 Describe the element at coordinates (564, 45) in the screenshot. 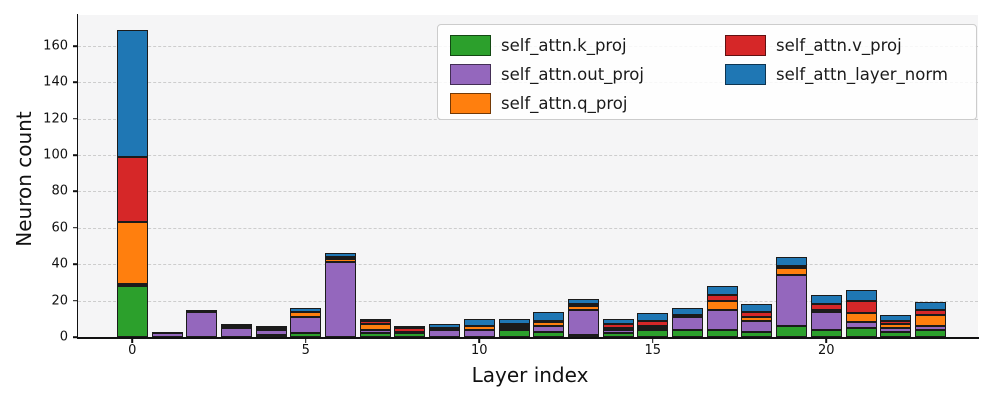

I see `legend-label: self_attn.k_proj` at that location.